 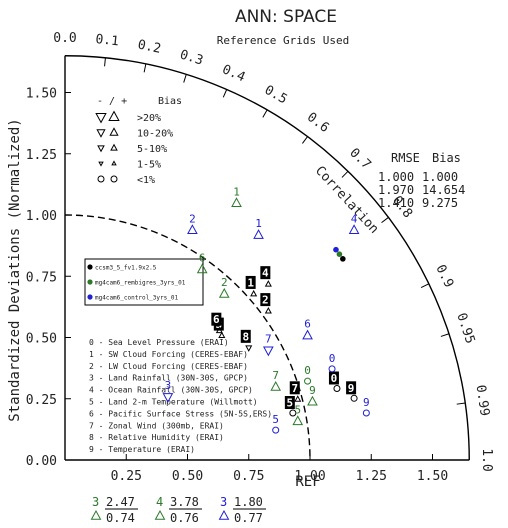 I want to click on x-tick-label: 0.75, so click(x=248, y=476).